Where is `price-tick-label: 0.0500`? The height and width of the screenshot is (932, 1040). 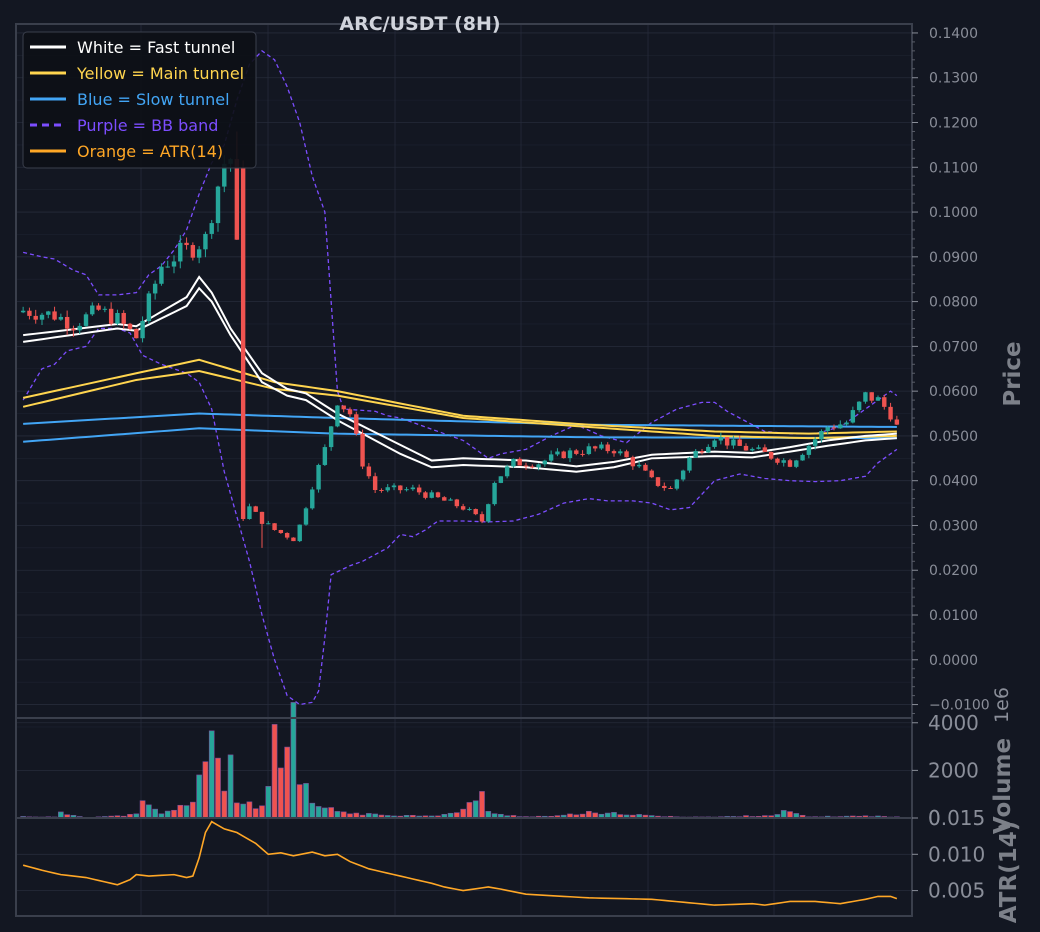 price-tick-label: 0.0500 is located at coordinates (953, 437).